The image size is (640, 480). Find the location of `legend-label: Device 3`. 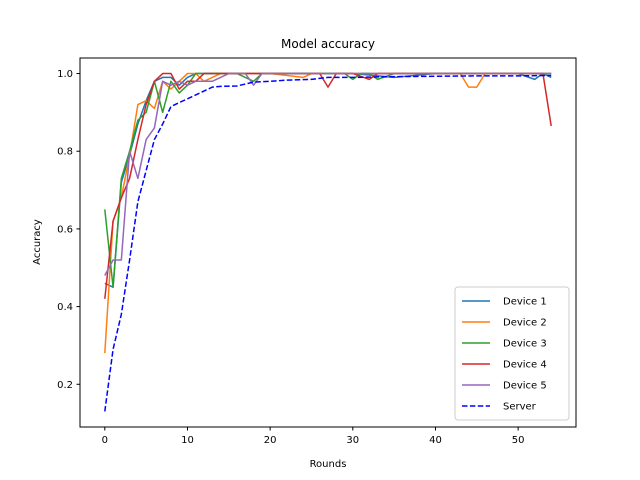

legend-label: Device 3 is located at coordinates (525, 344).